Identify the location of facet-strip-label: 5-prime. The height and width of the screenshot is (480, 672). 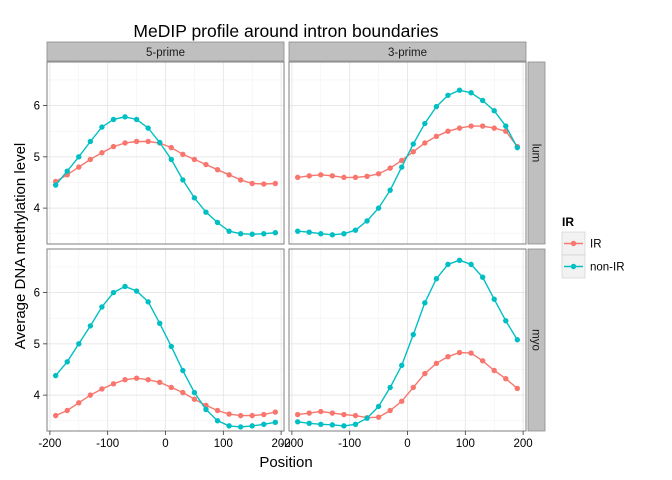
(165, 53).